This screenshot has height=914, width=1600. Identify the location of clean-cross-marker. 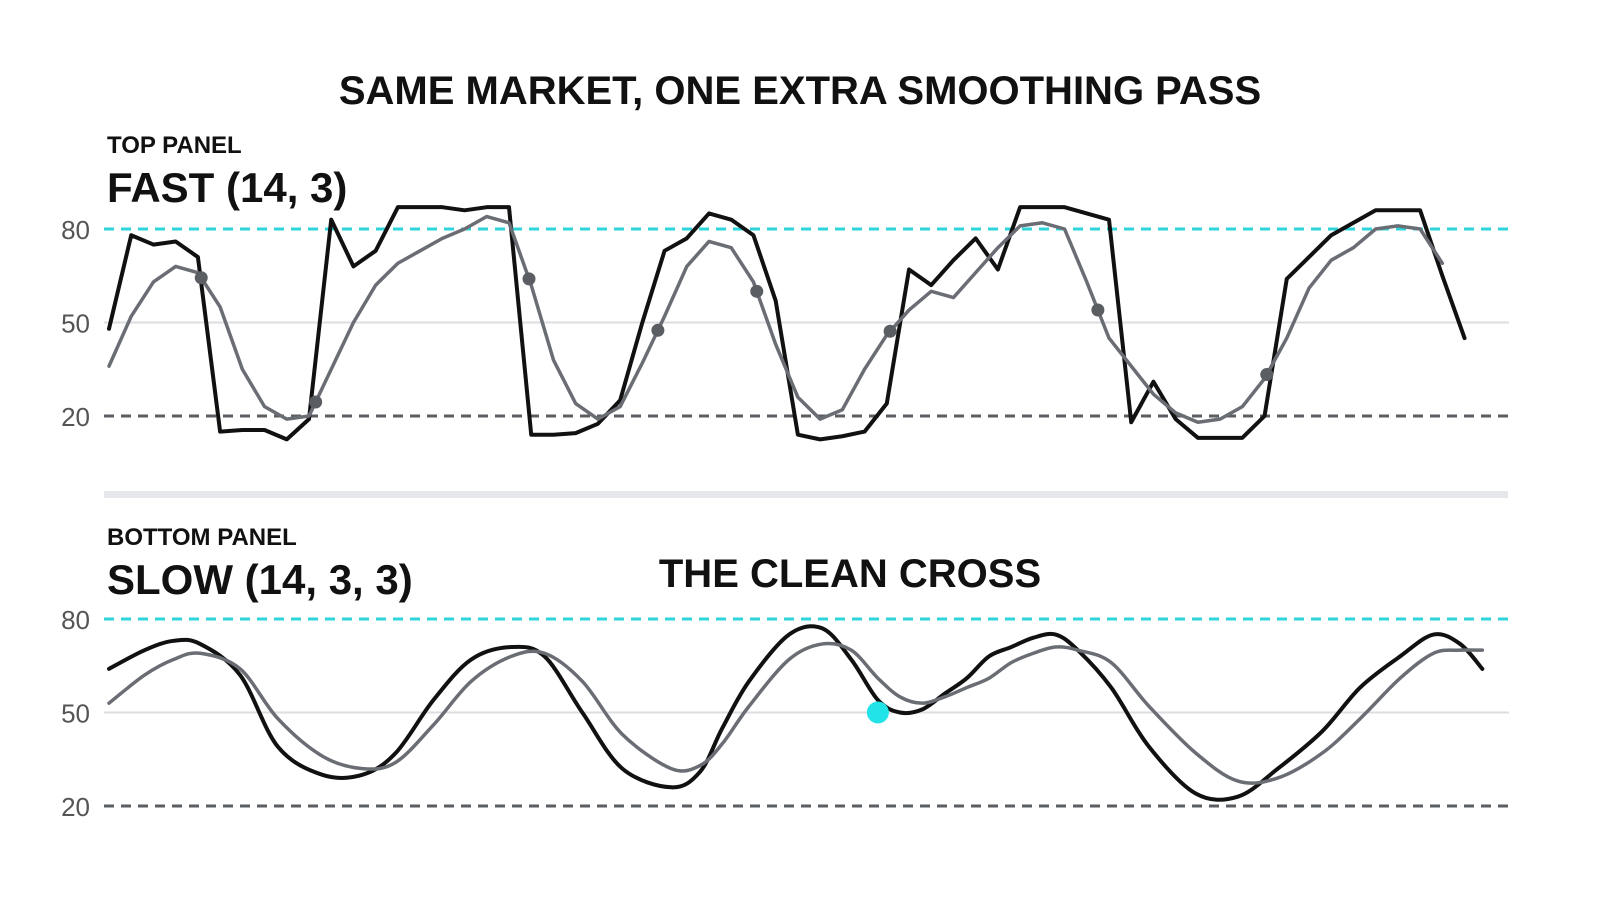
(877, 712).